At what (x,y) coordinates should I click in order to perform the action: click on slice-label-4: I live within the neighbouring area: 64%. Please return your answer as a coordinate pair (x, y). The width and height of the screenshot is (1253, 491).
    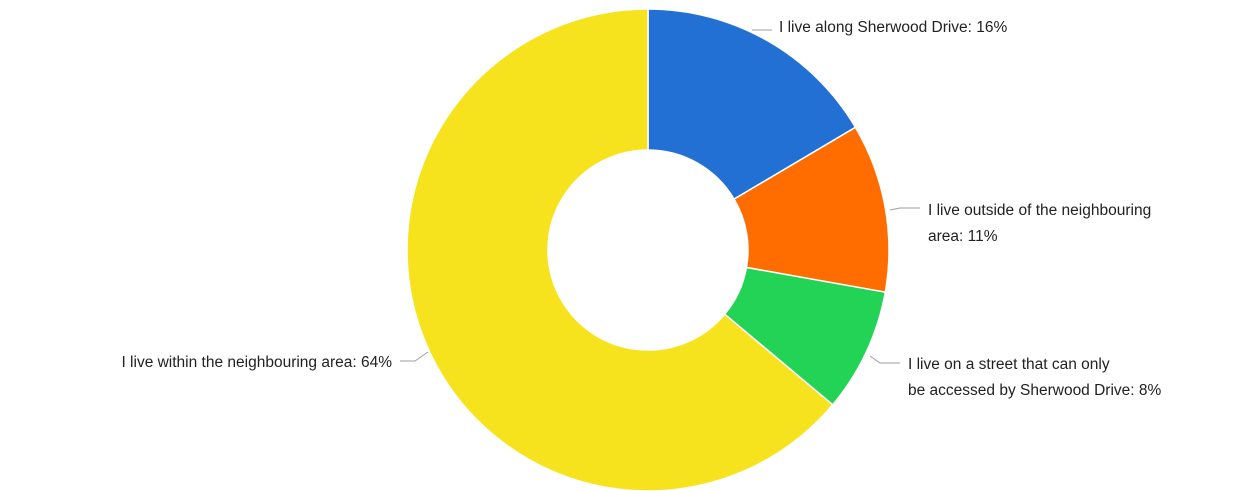
    Looking at the image, I should click on (256, 362).